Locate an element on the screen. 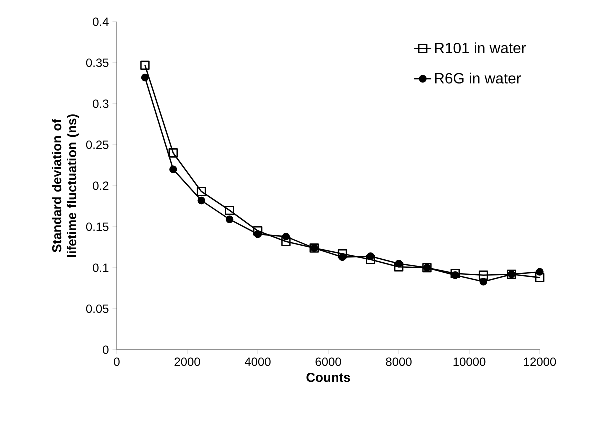  y-tick-label: 0.35 is located at coordinates (97, 63).